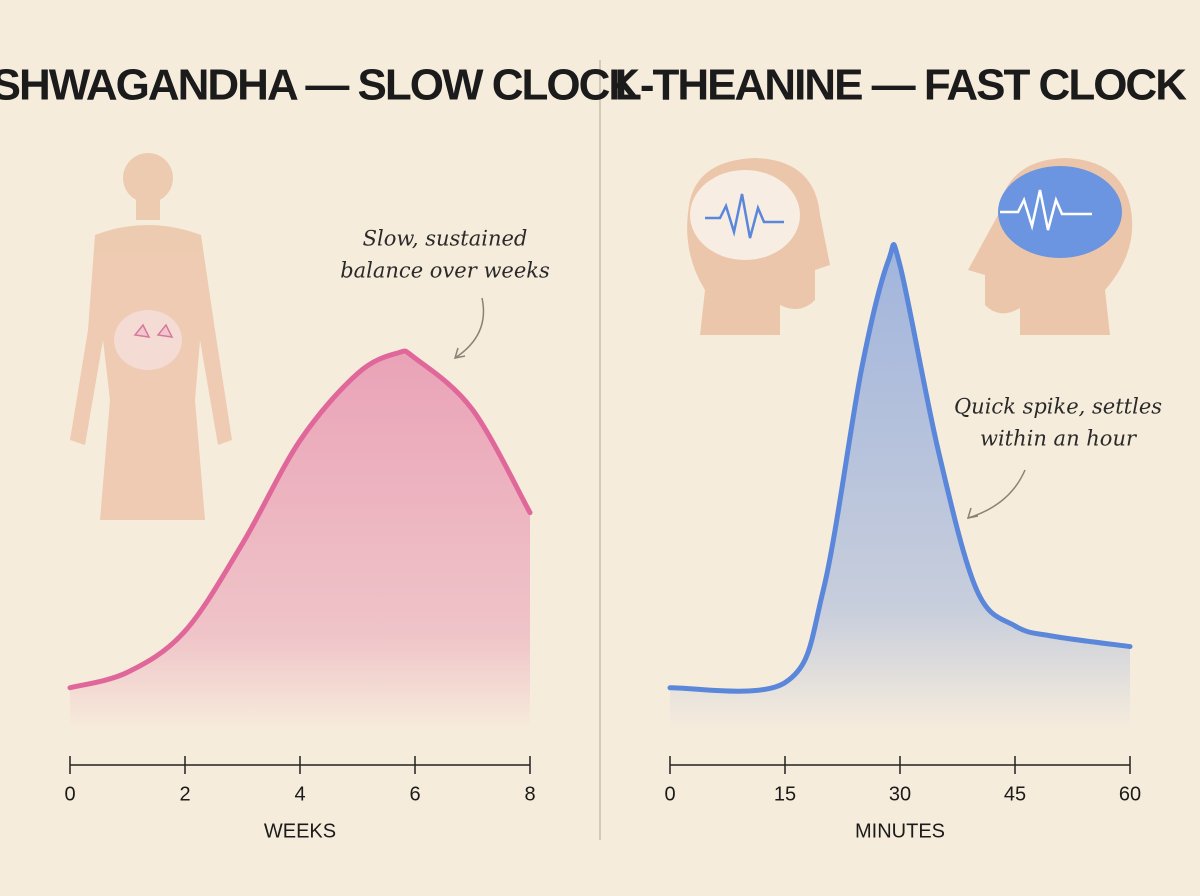 The width and height of the screenshot is (1200, 896). I want to click on x-tick-label: 60, so click(1130, 794).